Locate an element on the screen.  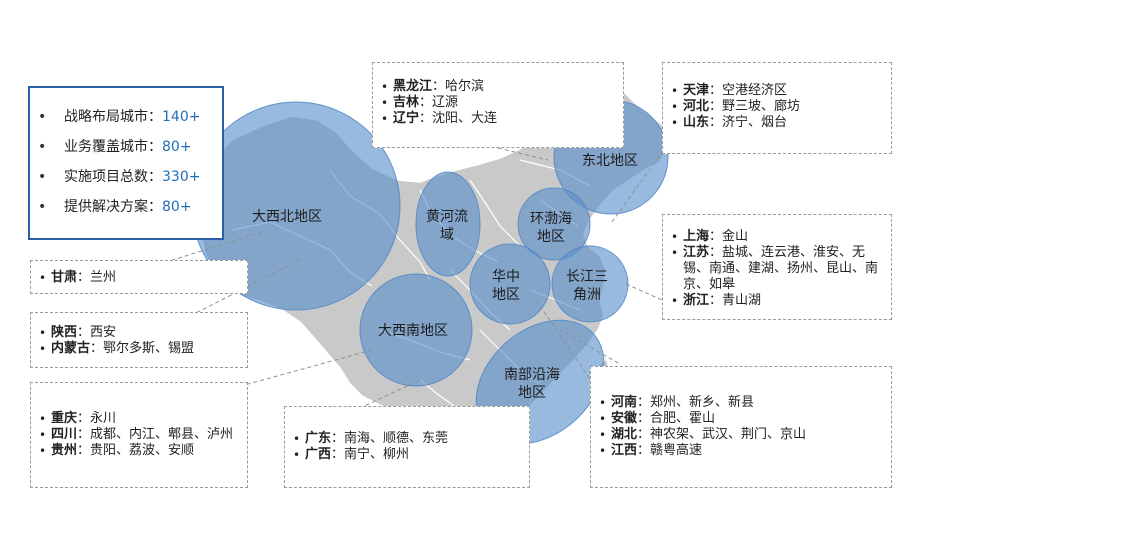
callout-item: 安徽：合肥、霍山 is located at coordinates (744, 419).